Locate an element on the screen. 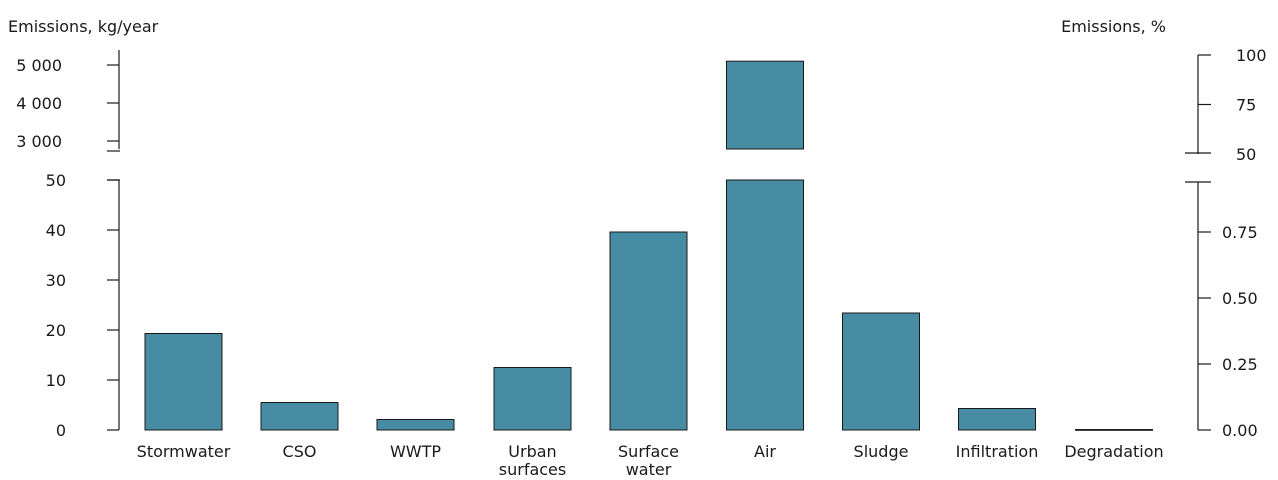 The height and width of the screenshot is (480, 1278). category-label: CSO is located at coordinates (300, 451).